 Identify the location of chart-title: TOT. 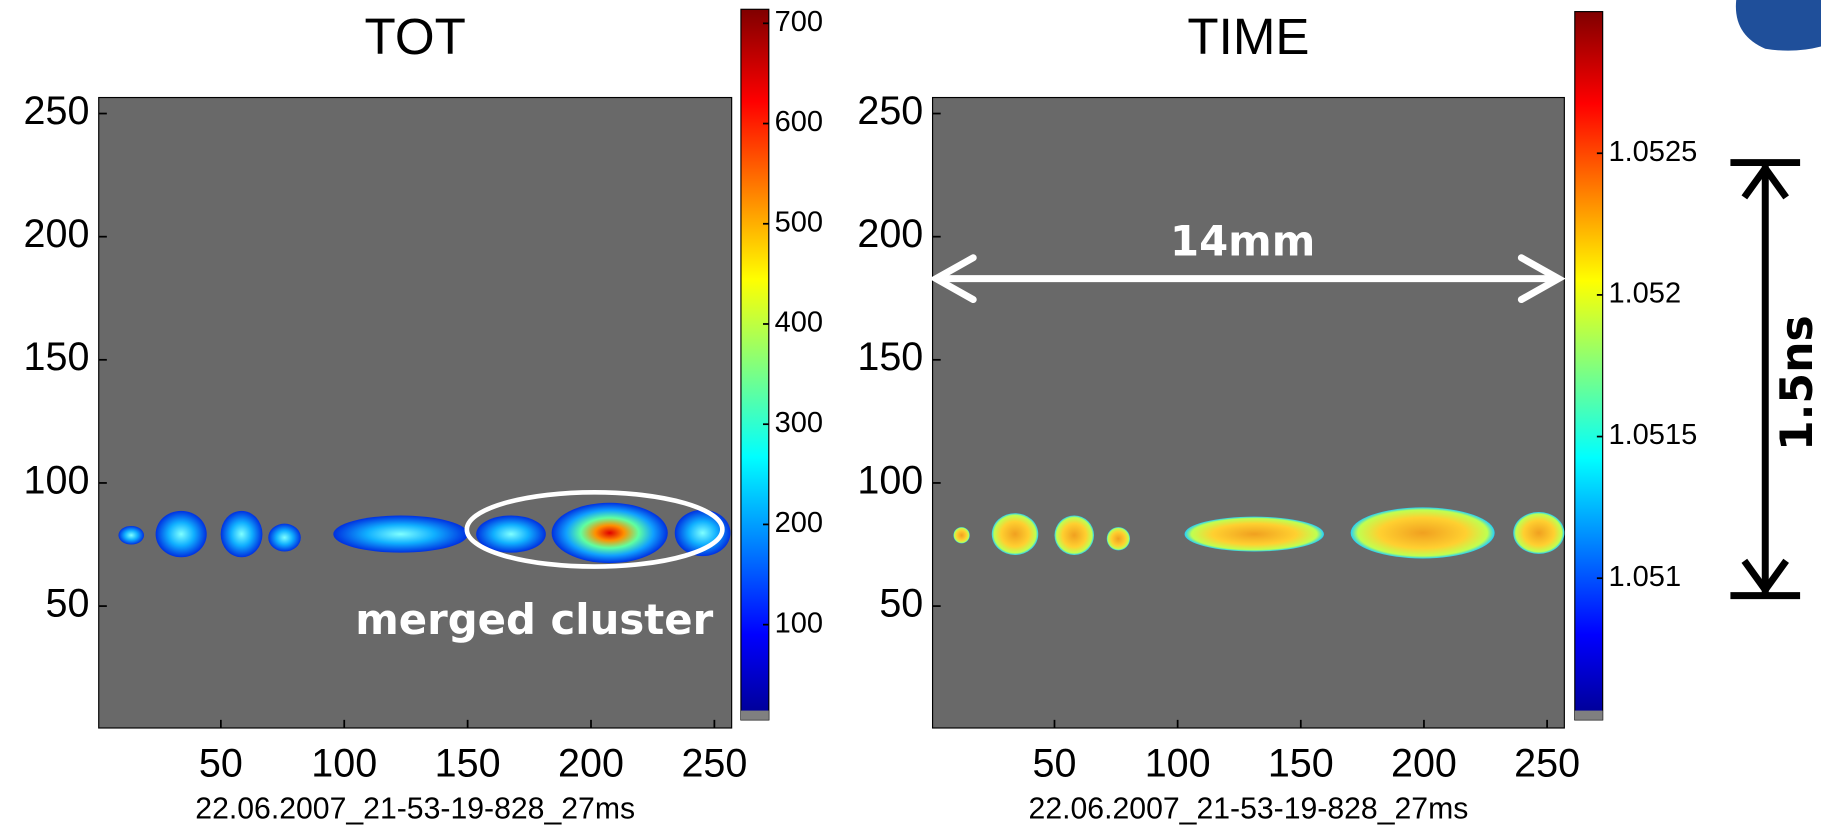
(415, 36).